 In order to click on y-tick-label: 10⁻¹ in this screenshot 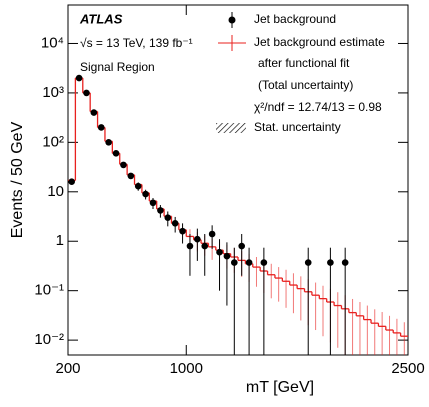, I will do `click(49, 290)`.